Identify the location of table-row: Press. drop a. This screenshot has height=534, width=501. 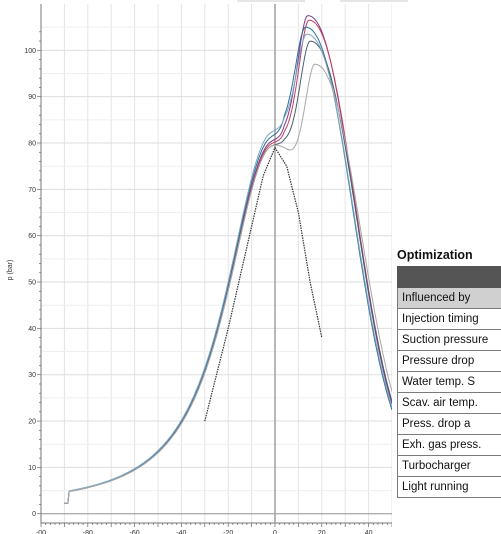
(449, 424).